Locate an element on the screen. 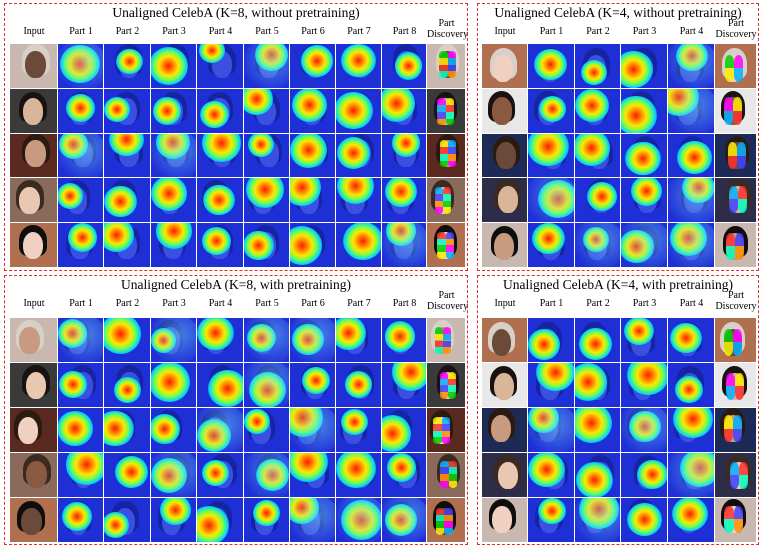 This screenshot has height=548, width=764. column-header: Part 8 is located at coordinates (404, 303).